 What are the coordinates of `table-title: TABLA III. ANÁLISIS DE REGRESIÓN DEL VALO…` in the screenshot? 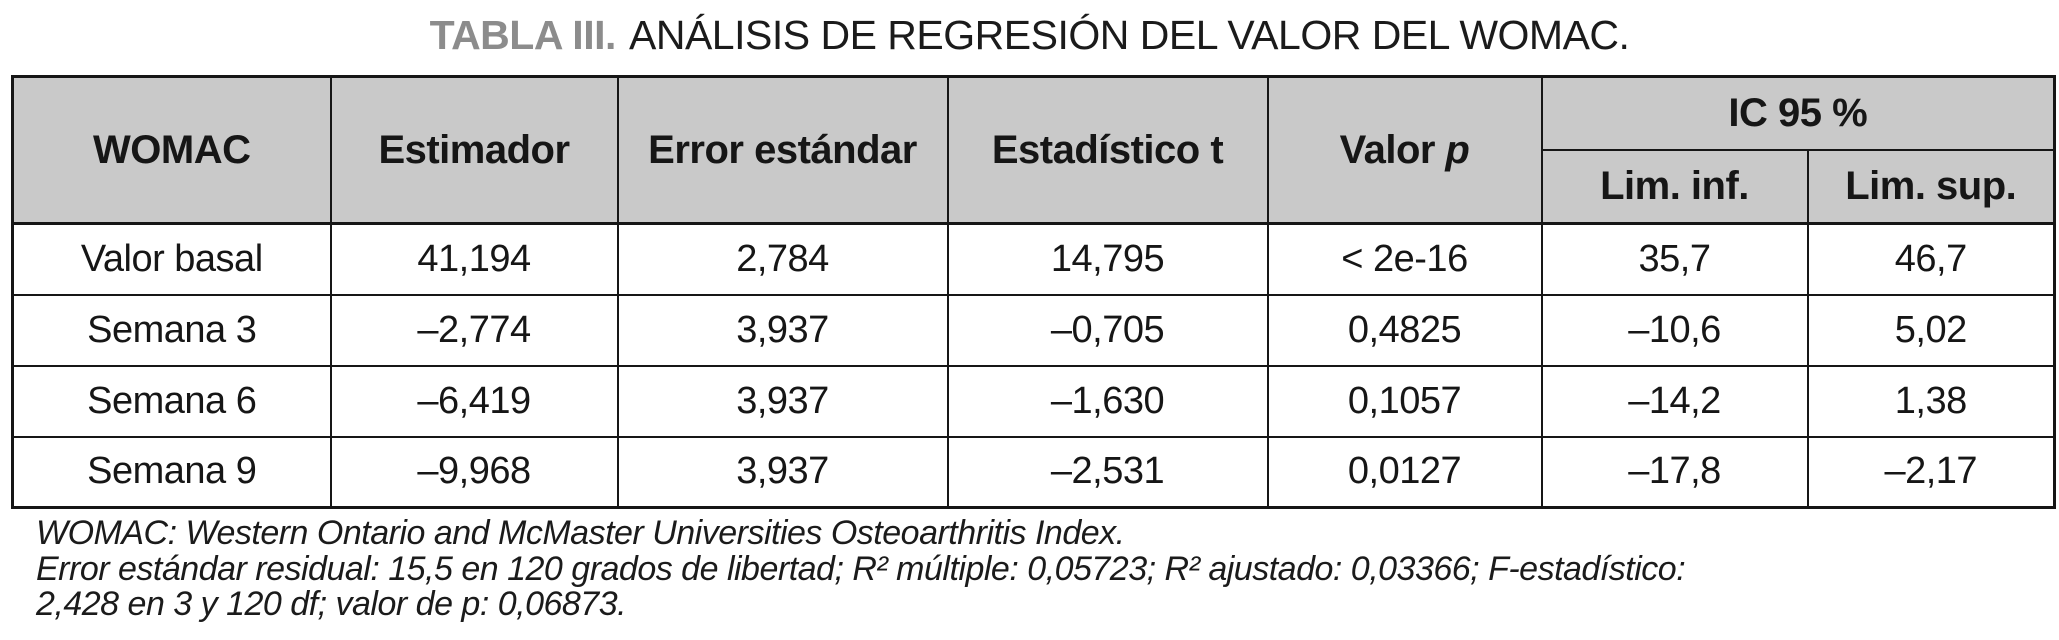 It's located at (1029, 35).